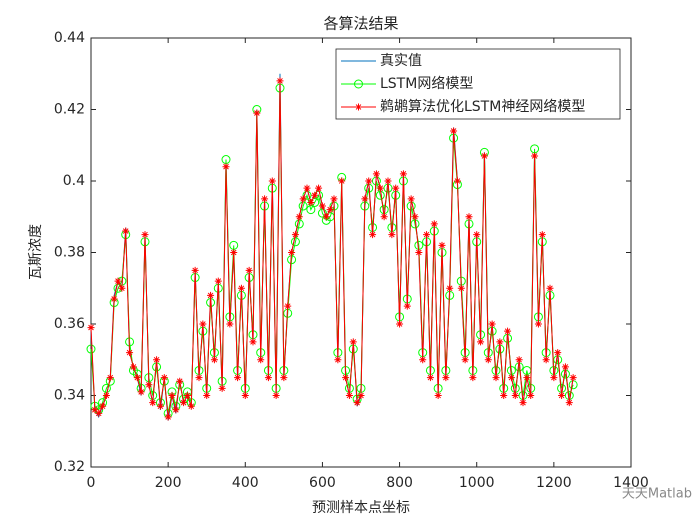  Describe the element at coordinates (631, 483) in the screenshot. I see `x-tick-label: 1400` at that location.